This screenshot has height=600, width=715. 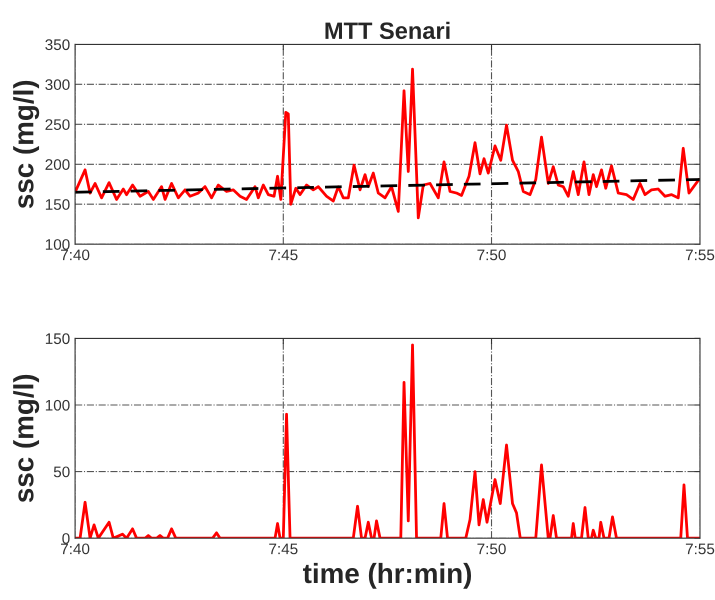 I want to click on y-tick-label: 350, so click(x=57, y=44).